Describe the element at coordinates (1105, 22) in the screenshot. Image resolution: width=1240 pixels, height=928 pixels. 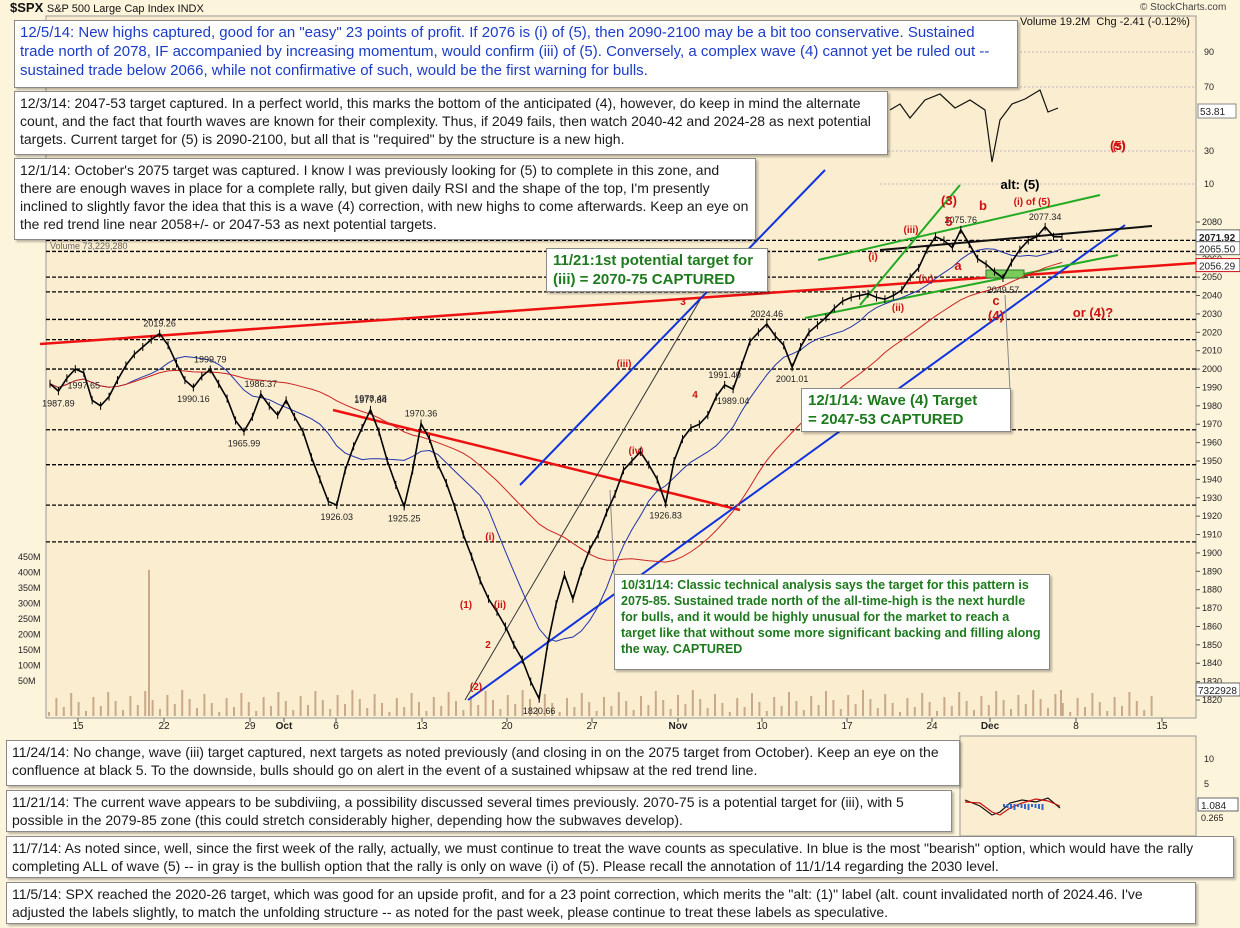
I see `header-stats: Volume 19.2M Chg -2.41 (-0.12%)` at that location.